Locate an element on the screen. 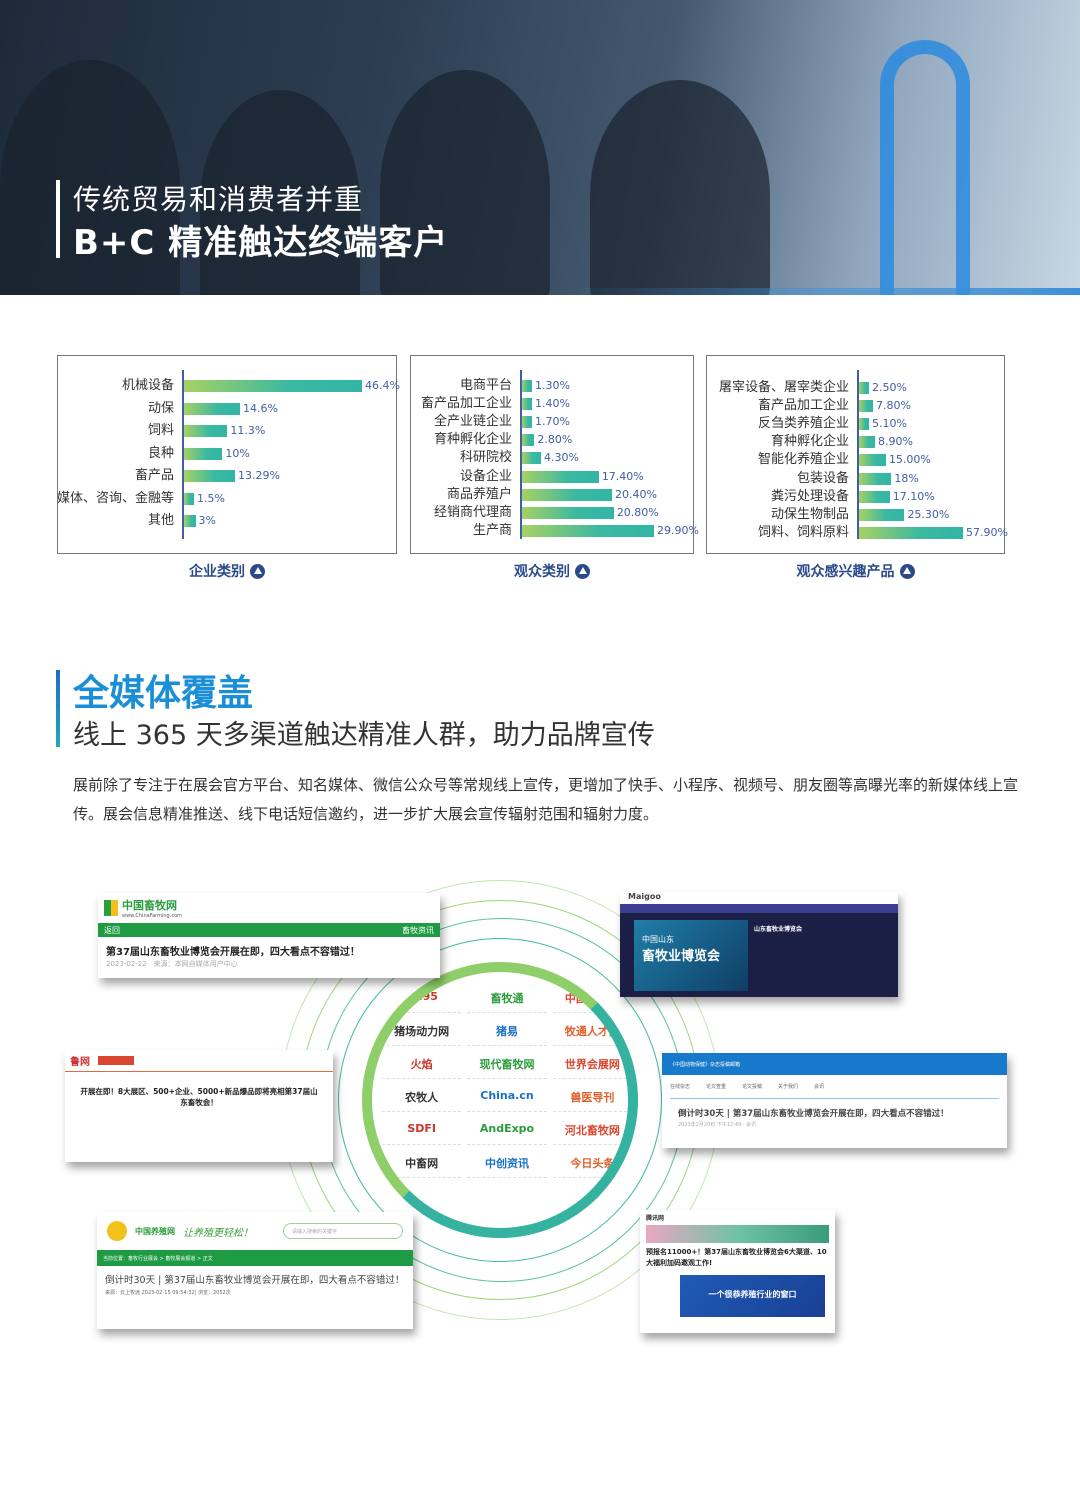 This screenshot has height=1500, width=1080. chart-row: 畜产品 13.29% is located at coordinates (227, 476).